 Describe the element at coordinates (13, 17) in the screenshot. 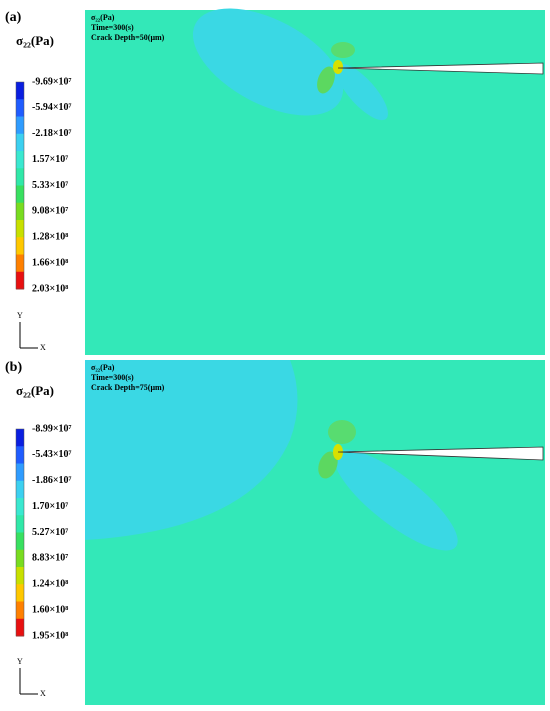

I see `panel-label: (a)` at that location.